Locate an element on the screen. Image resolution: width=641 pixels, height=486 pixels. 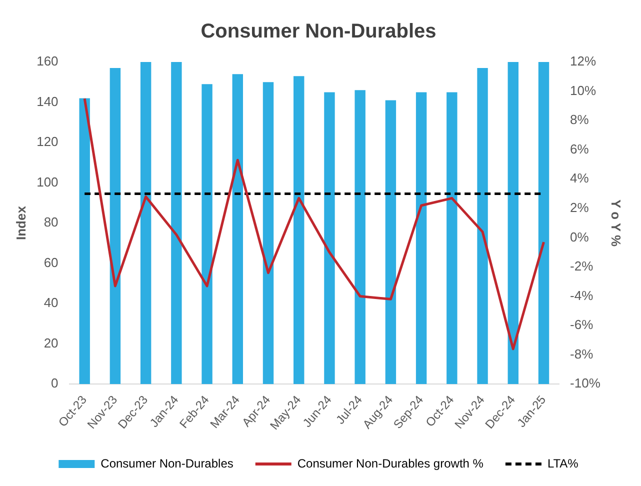
y-tick-label: 80 is located at coordinates (51, 222).